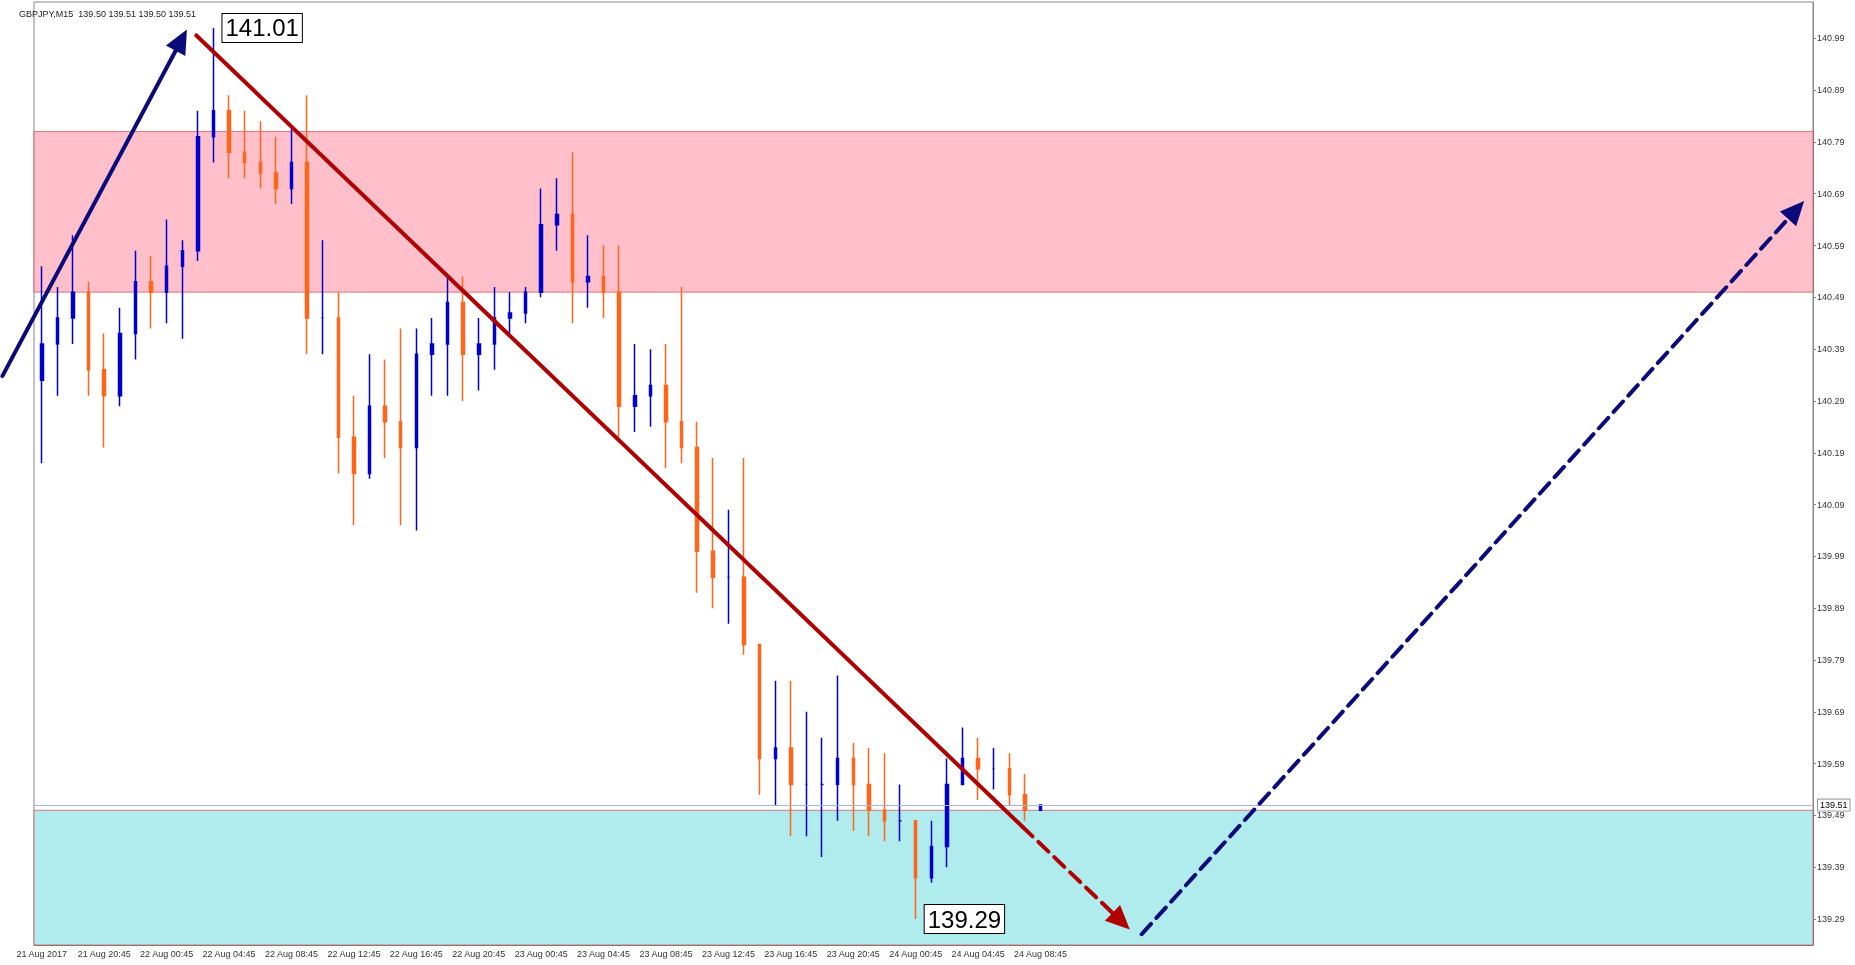  What do you see at coordinates (541, 953) in the screenshot?
I see `x-tick-label: 23 Aug 00:45` at bounding box center [541, 953].